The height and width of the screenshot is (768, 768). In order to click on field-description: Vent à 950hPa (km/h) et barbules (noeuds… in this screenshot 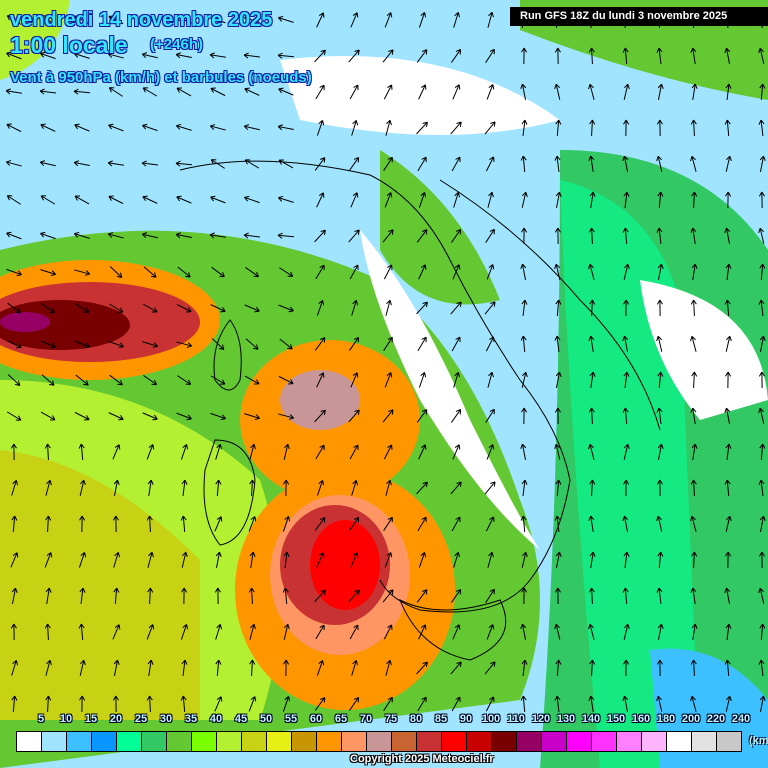, I will do `click(161, 77)`.